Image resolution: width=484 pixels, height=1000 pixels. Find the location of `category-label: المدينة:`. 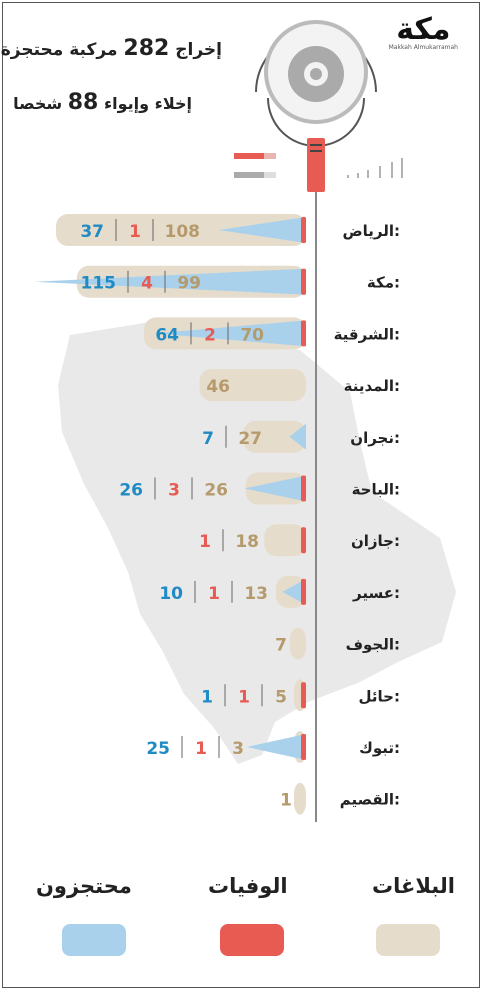

category-label: المدينة: is located at coordinates (372, 386).